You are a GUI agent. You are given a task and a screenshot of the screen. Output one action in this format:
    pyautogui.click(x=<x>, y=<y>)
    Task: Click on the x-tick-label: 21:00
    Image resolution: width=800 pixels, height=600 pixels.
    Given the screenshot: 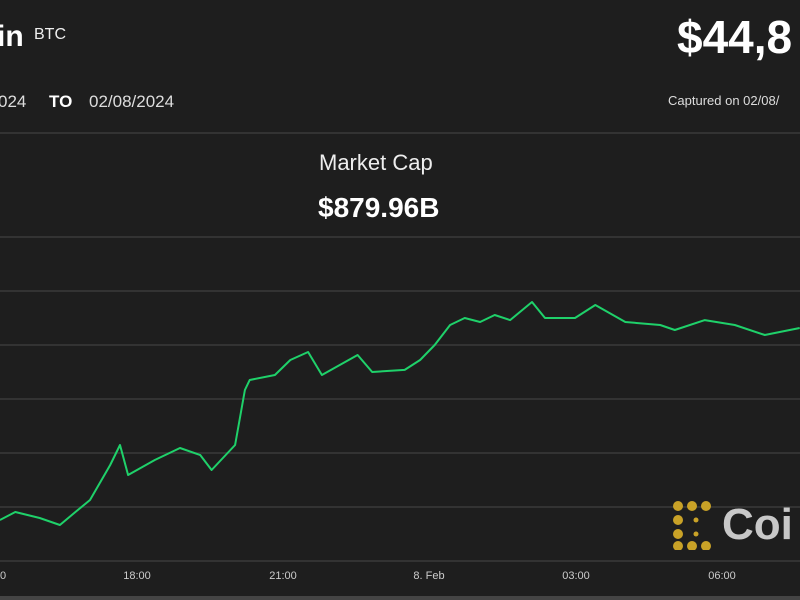 What is the action you would take?
    pyautogui.click(x=283, y=576)
    